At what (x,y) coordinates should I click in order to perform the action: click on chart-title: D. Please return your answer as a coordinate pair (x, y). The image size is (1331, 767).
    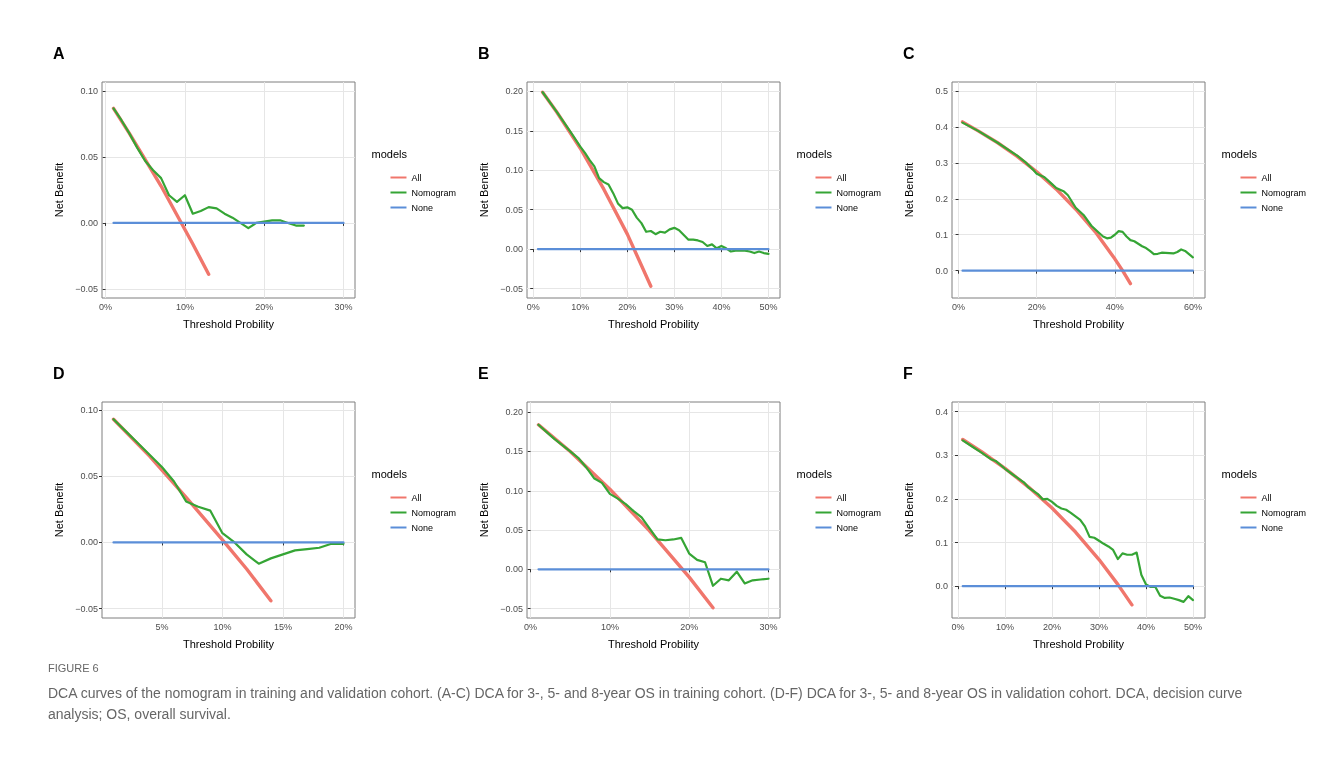
    Looking at the image, I should click on (59, 373).